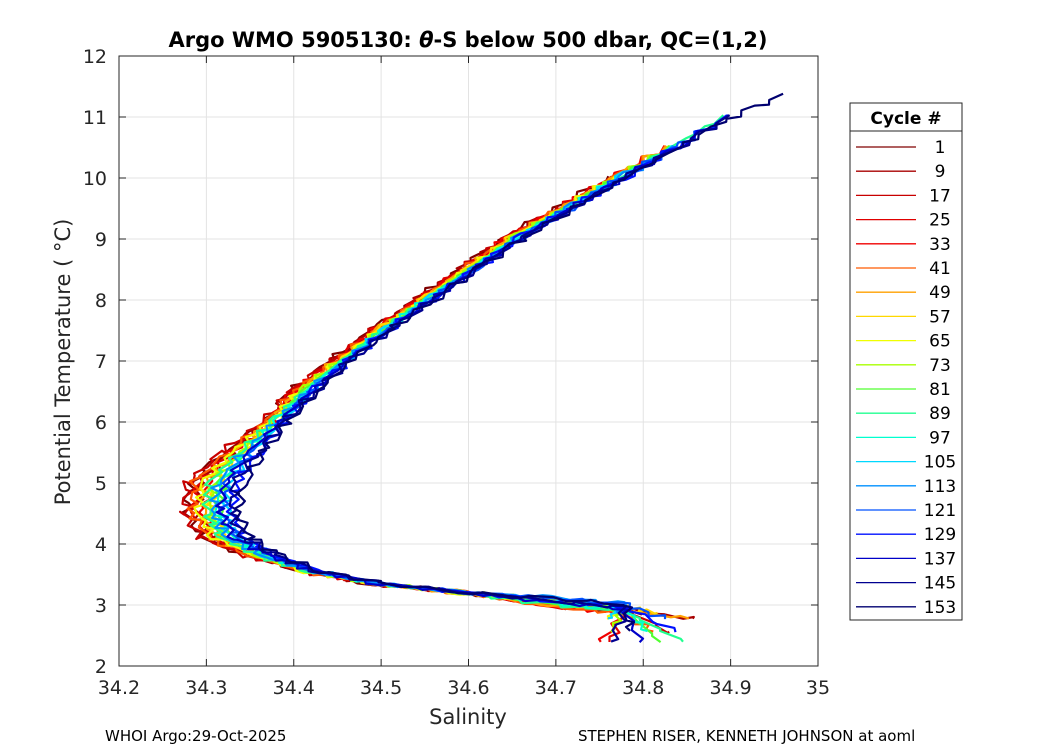  Describe the element at coordinates (940, 438) in the screenshot. I see `legend-label-97: 97` at that location.